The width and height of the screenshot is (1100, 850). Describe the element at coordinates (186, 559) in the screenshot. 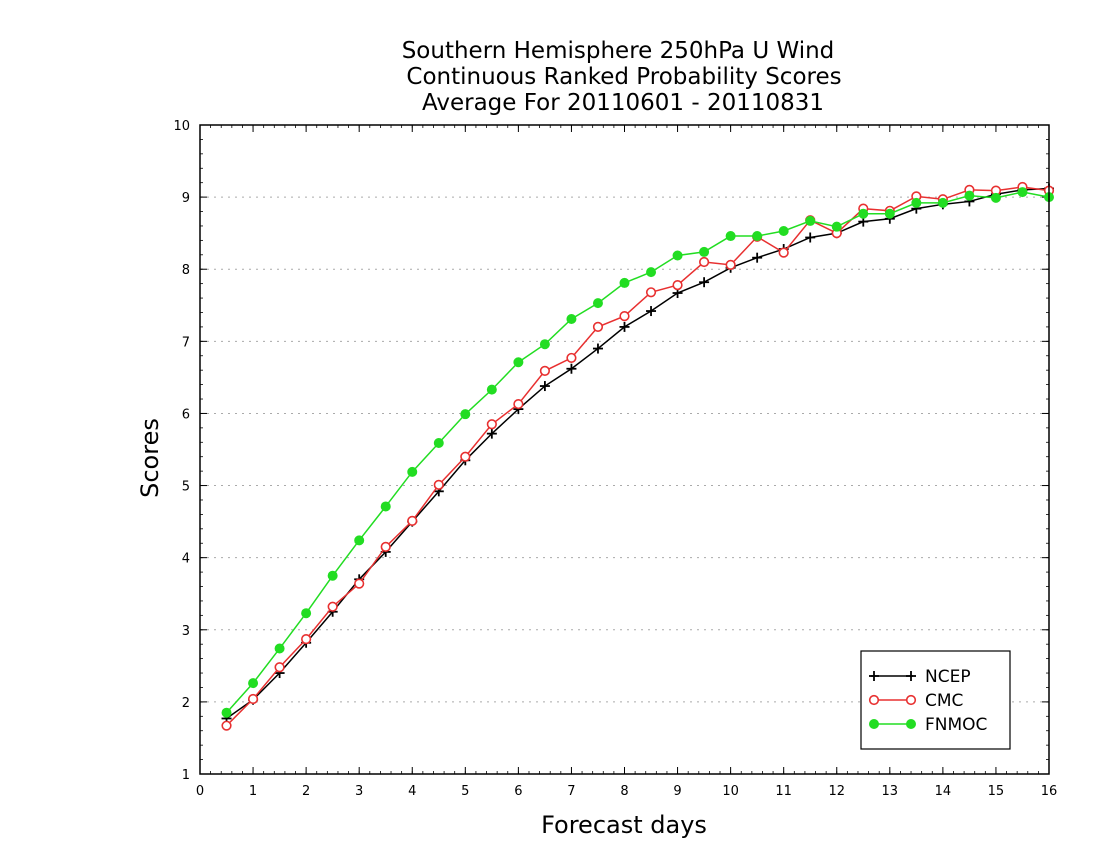

I see `y-tick-label: 4` at that location.